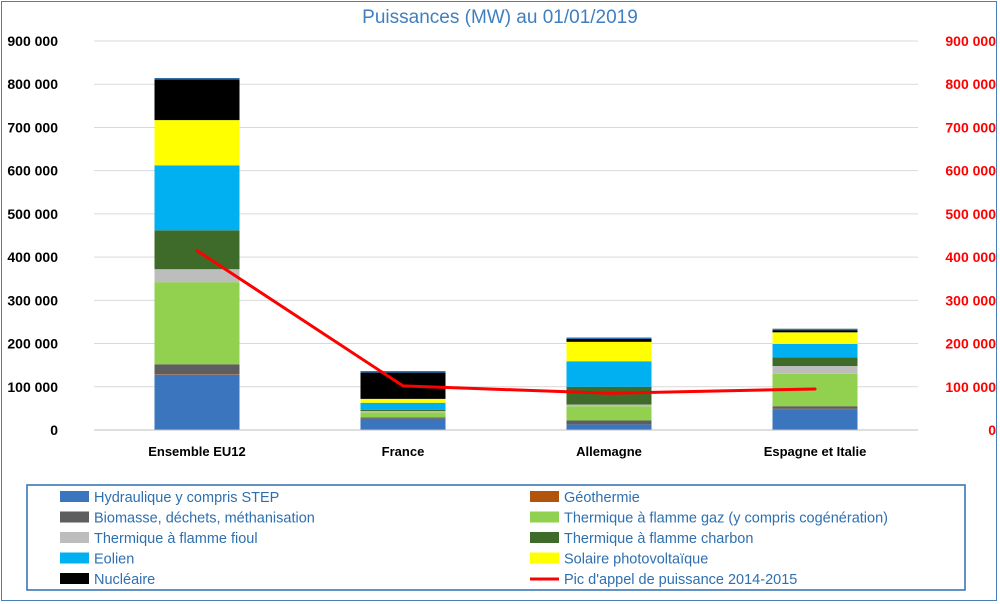 The image size is (1000, 604). What do you see at coordinates (636, 560) in the screenshot?
I see `legend-label: Solaire photovoltaïque` at bounding box center [636, 560].